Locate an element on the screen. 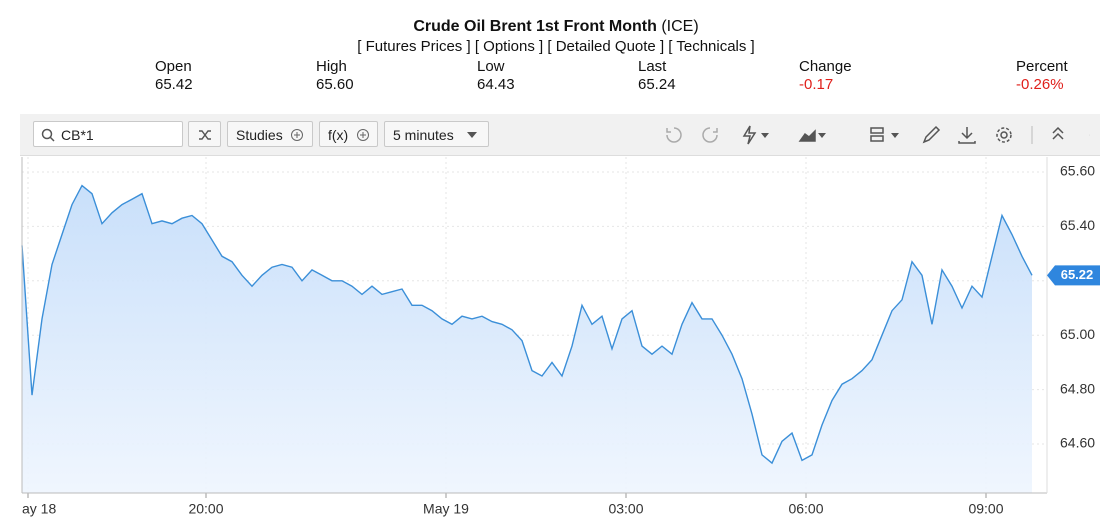  collapse-icon is located at coordinates (1058, 133).